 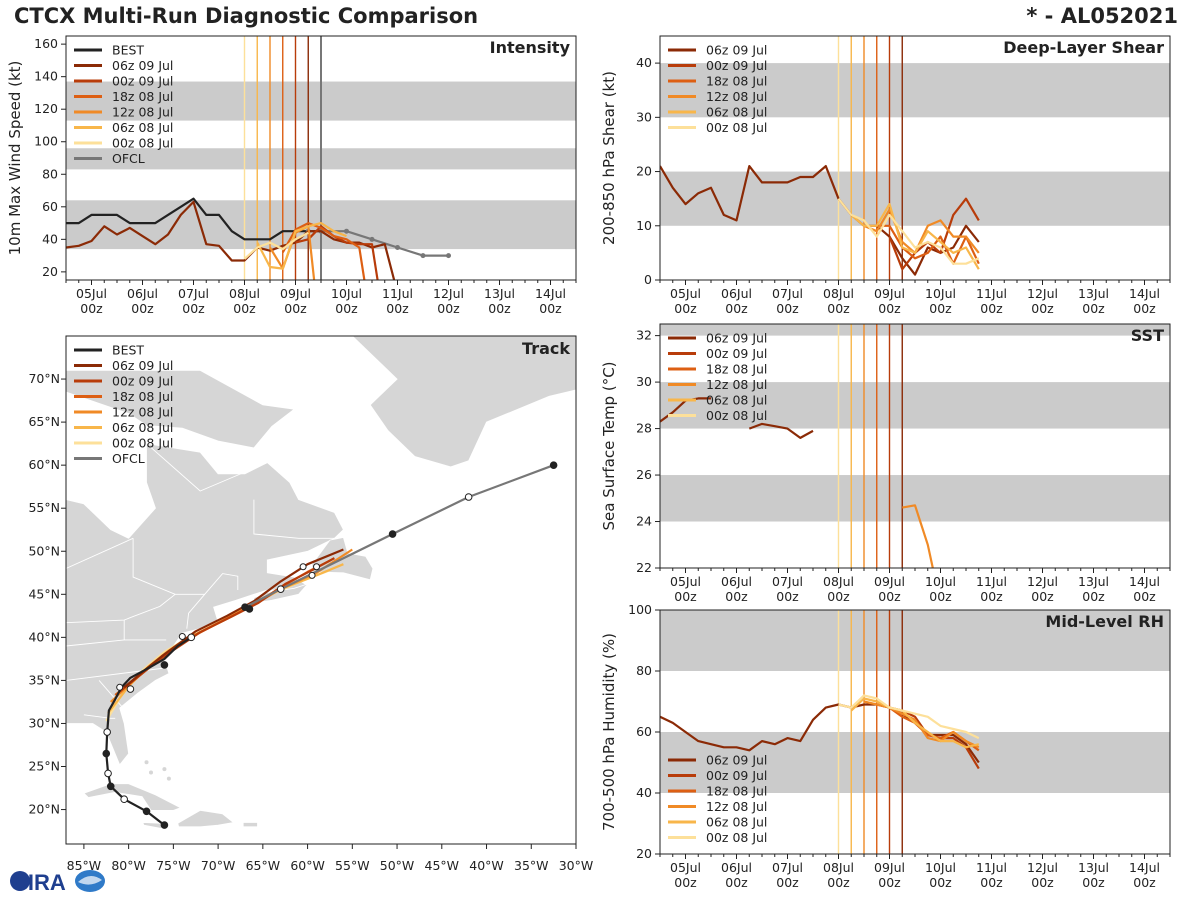 I want to click on legend-label-00z-08-jul: 00z 08 Jul, so click(x=736, y=415).